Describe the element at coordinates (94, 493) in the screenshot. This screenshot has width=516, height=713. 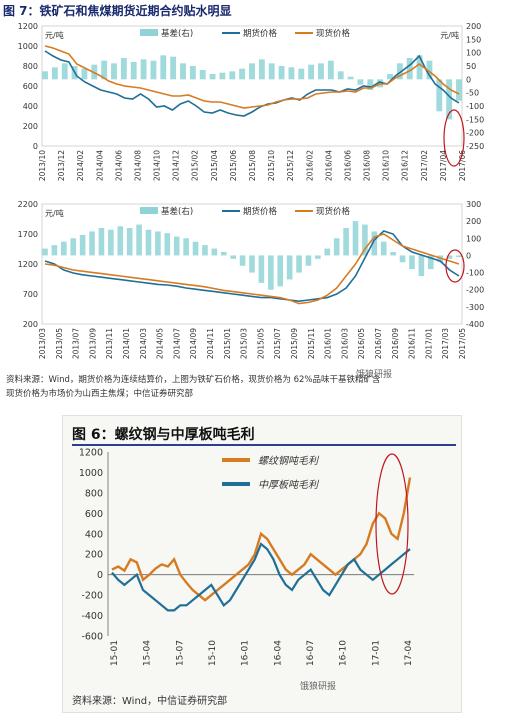
I see `c3-ytick-7: 800` at that location.